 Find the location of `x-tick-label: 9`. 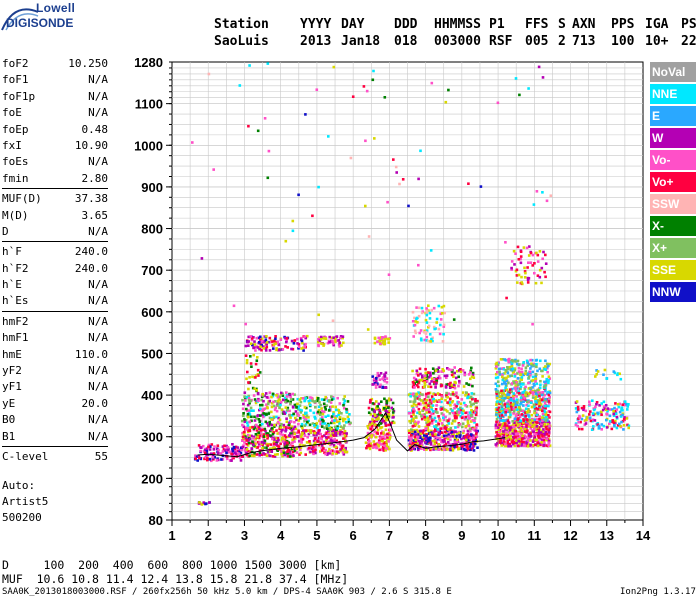

x-tick-label: 9 is located at coordinates (461, 535).